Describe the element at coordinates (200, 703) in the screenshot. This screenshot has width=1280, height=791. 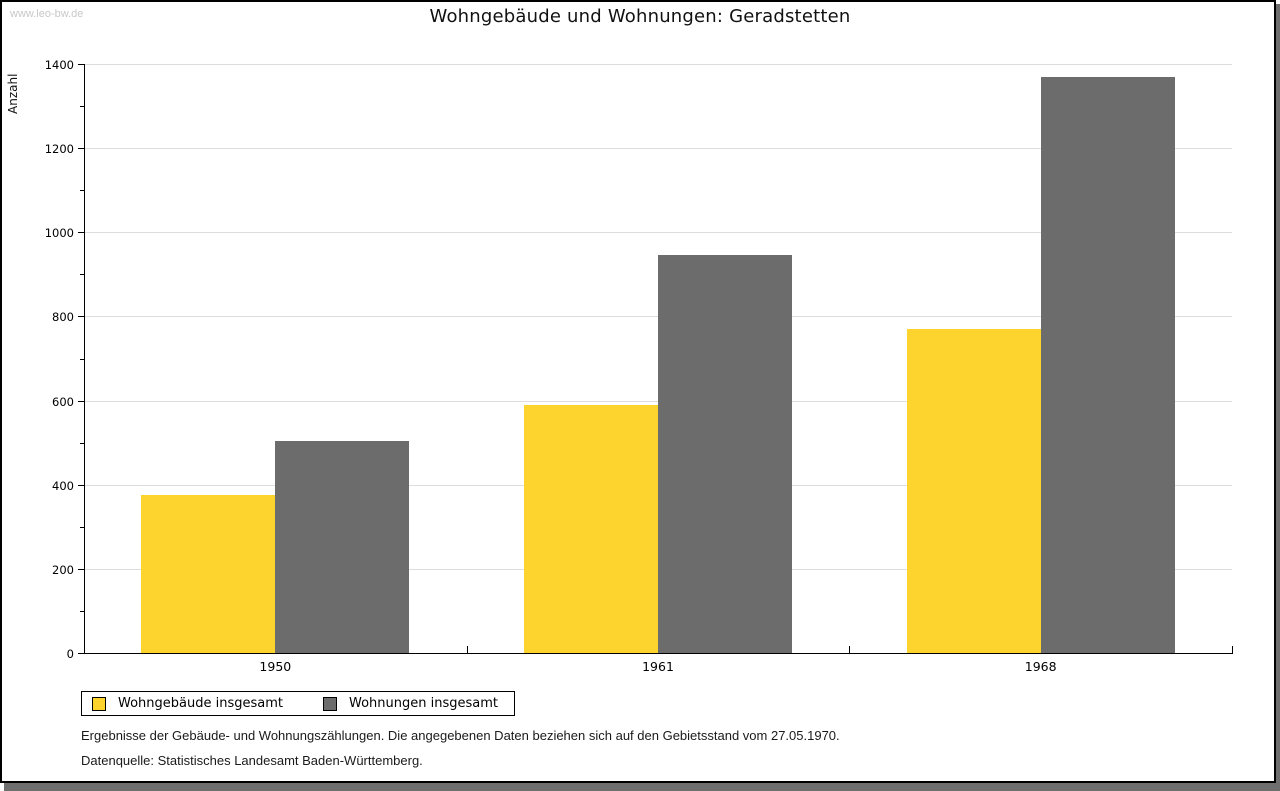
I see `legend-label: Wohngebäude insgesamt` at that location.